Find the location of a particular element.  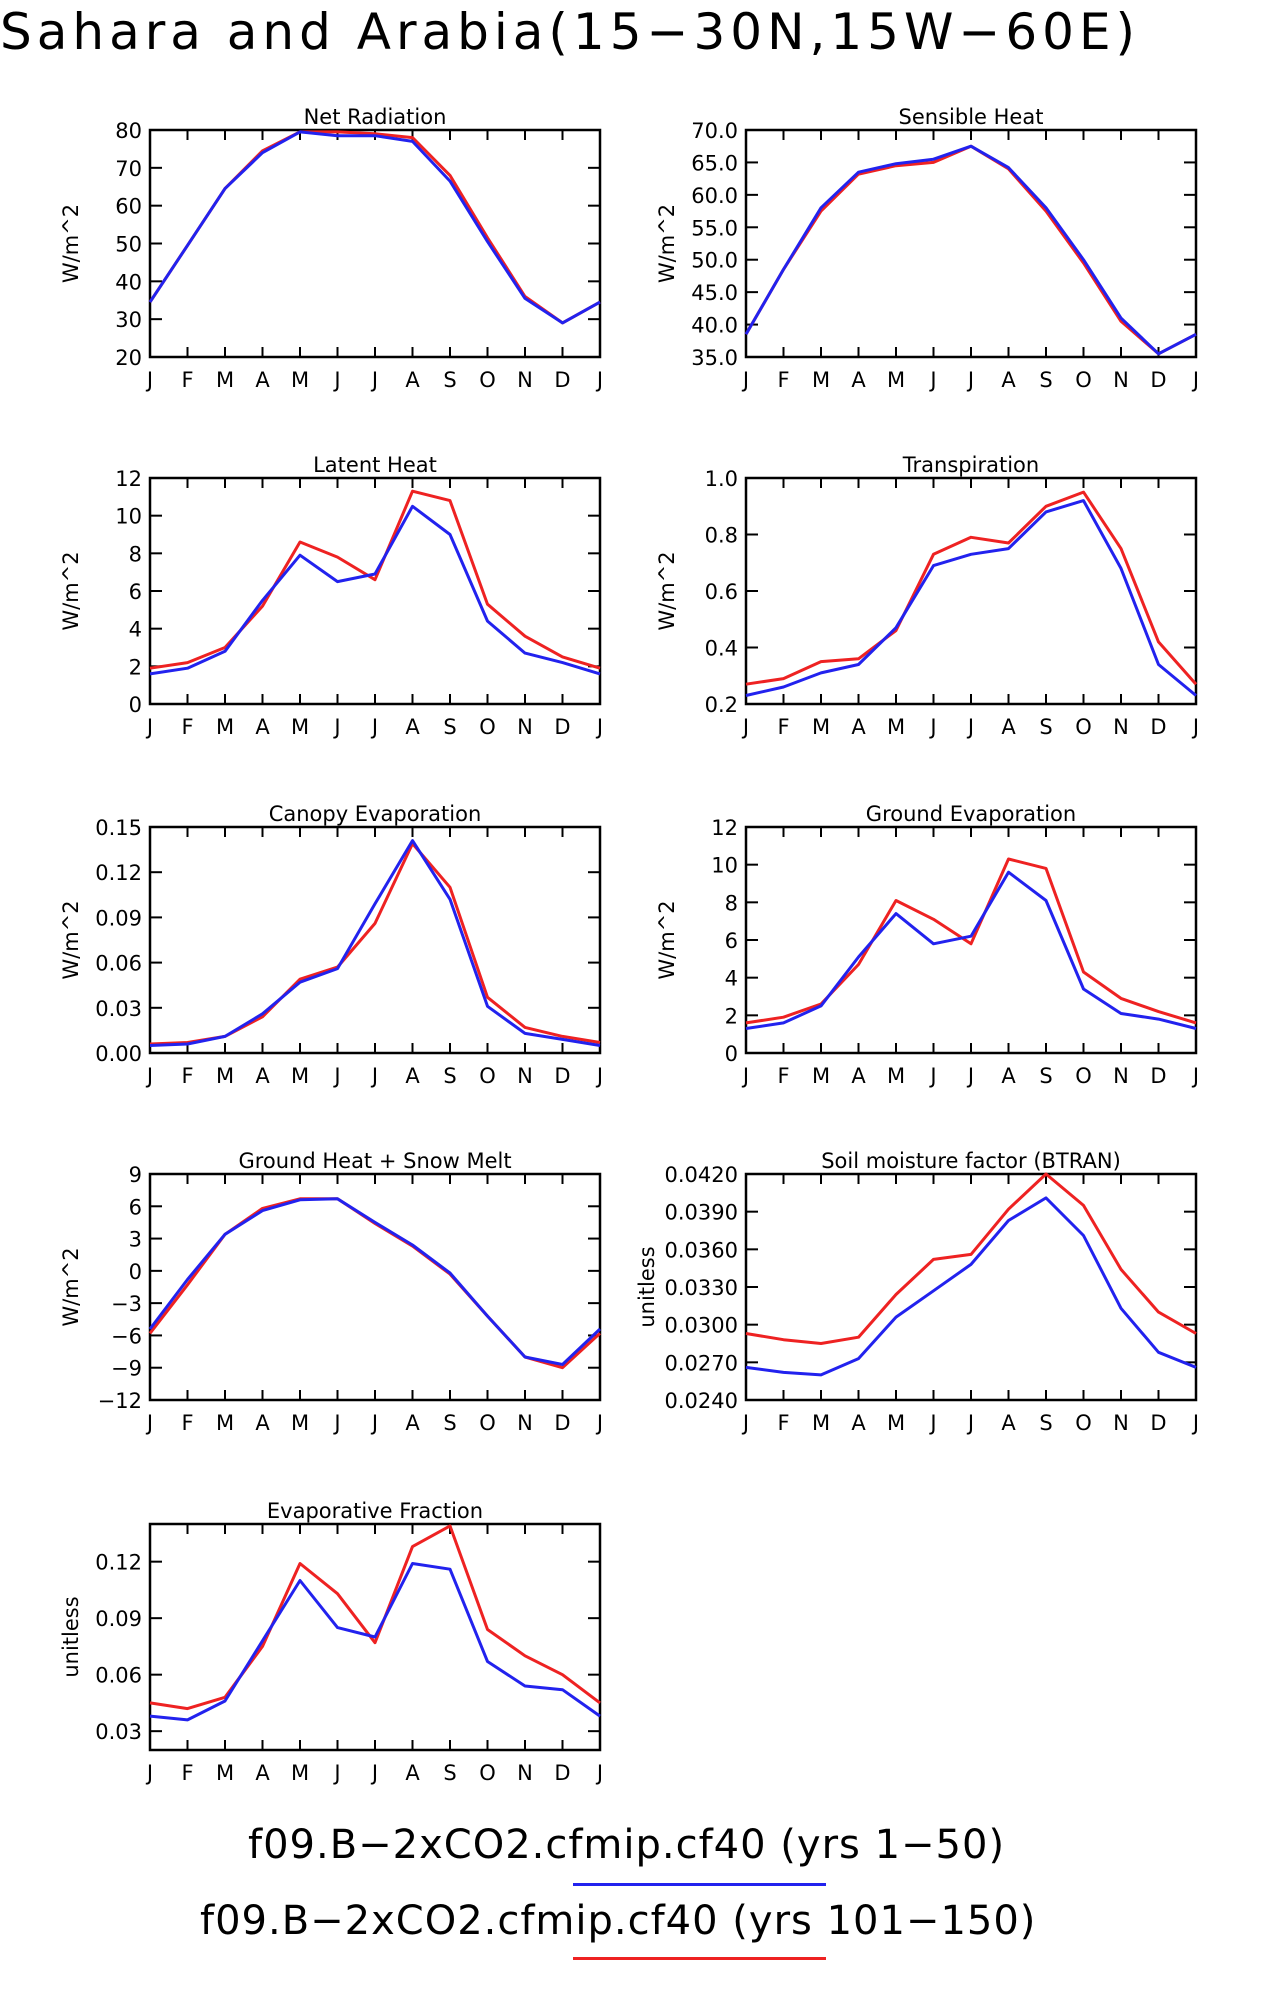

y-tick-label: −12 is located at coordinates (120, 1401).